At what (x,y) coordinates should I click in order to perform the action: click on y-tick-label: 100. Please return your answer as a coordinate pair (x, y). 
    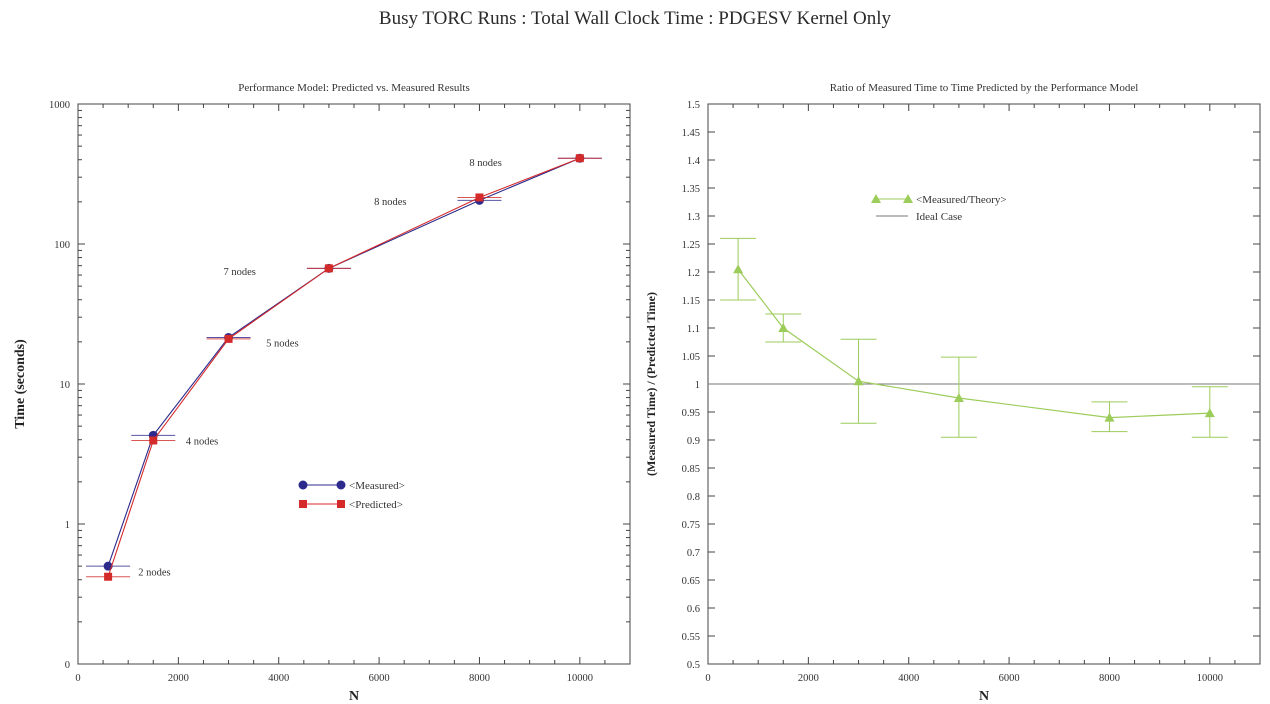
    Looking at the image, I should click on (62, 245).